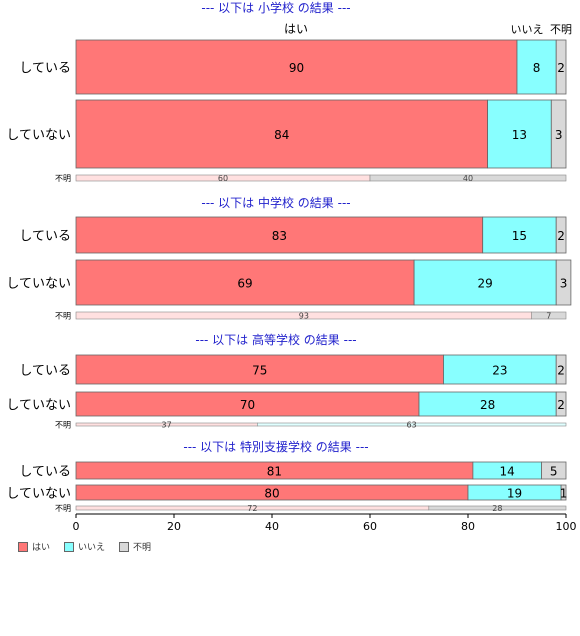  I want to click on bar-value-label: 15, so click(519, 236).